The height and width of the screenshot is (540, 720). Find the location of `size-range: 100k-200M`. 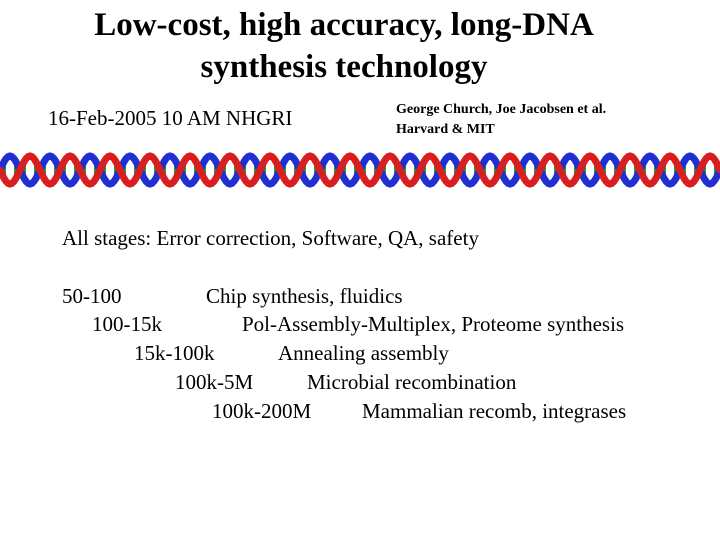

size-range: 100k-200M is located at coordinates (262, 411).